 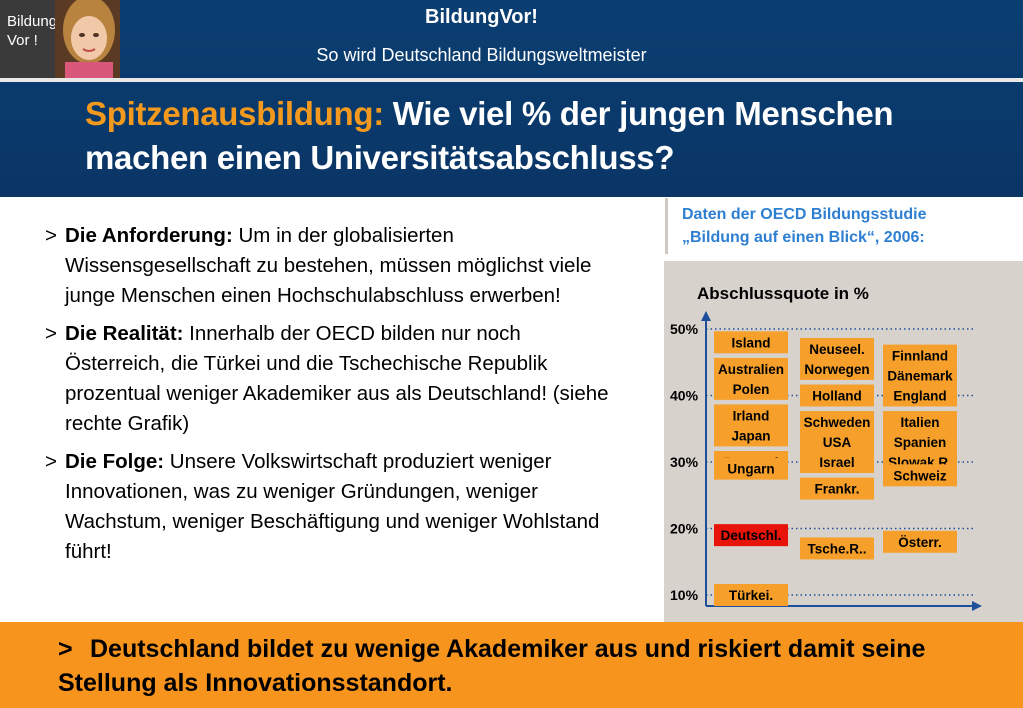 I want to click on brand-subtitle-text: So wird Deutschland Bildungsweltmeister, so click(x=481, y=55).